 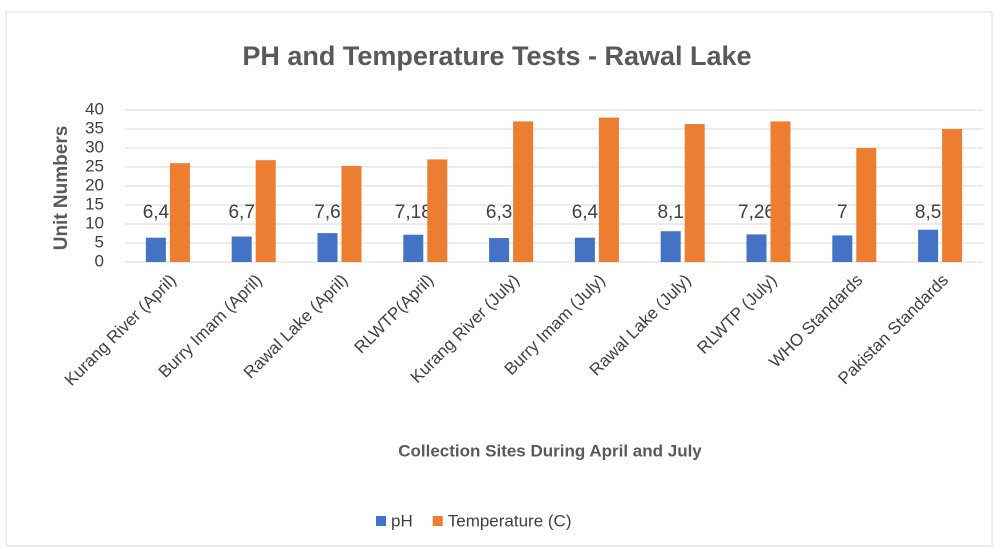 What do you see at coordinates (99, 260) in the screenshot?
I see `y-tick-label: 0` at bounding box center [99, 260].